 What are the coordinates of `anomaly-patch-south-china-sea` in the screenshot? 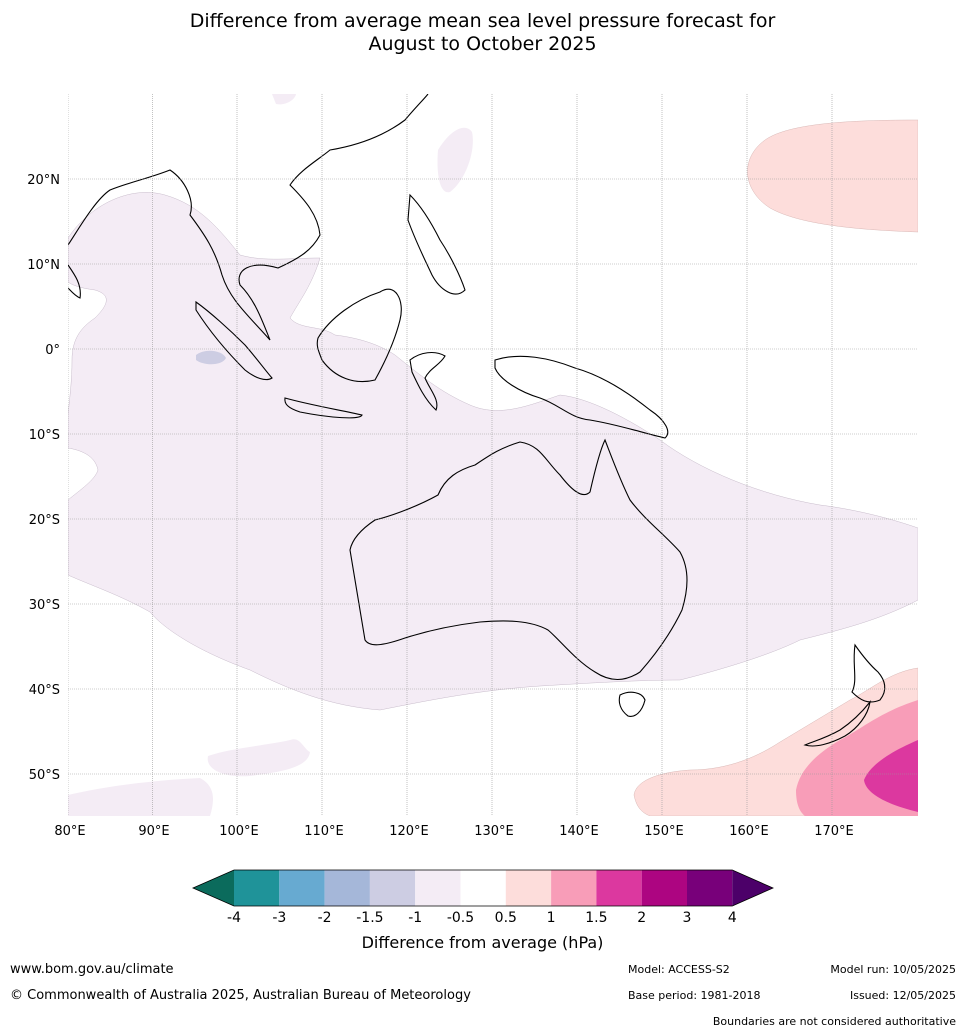 It's located at (455, 160).